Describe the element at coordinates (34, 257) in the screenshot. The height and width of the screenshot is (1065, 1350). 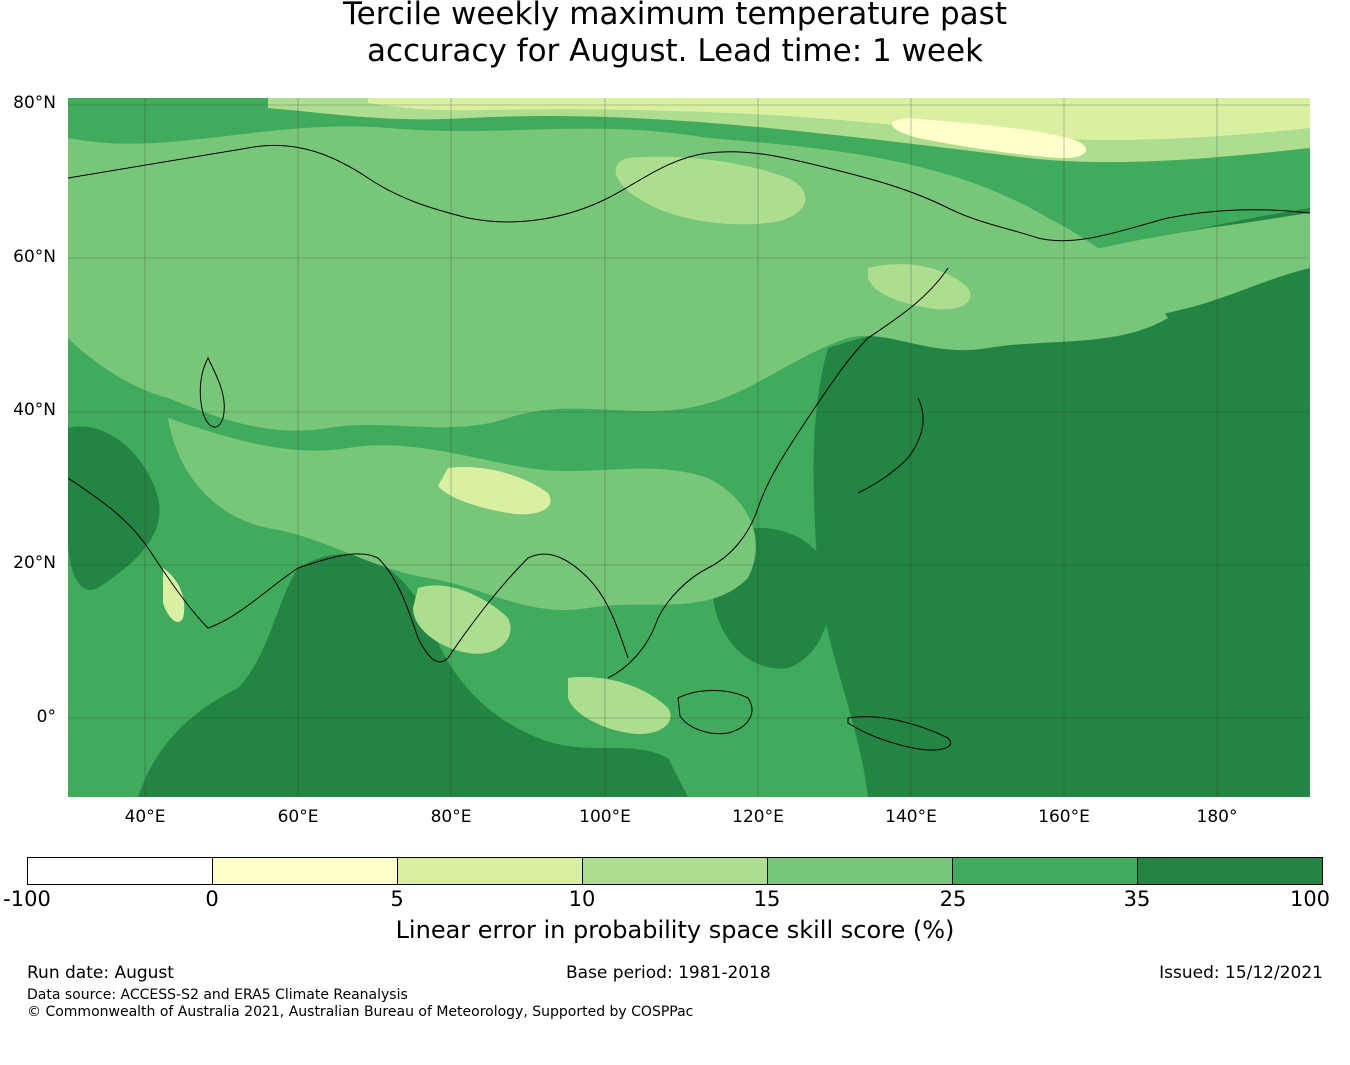
I see `lat-label-60n: 60°N` at that location.